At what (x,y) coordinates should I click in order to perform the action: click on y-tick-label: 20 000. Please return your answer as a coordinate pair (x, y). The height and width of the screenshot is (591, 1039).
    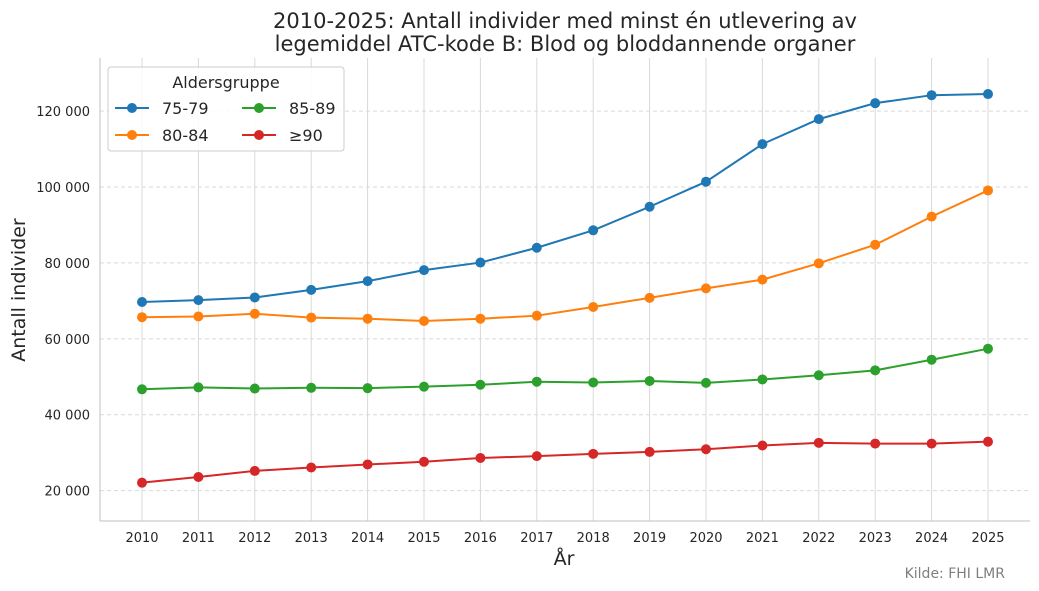
    Looking at the image, I should click on (68, 492).